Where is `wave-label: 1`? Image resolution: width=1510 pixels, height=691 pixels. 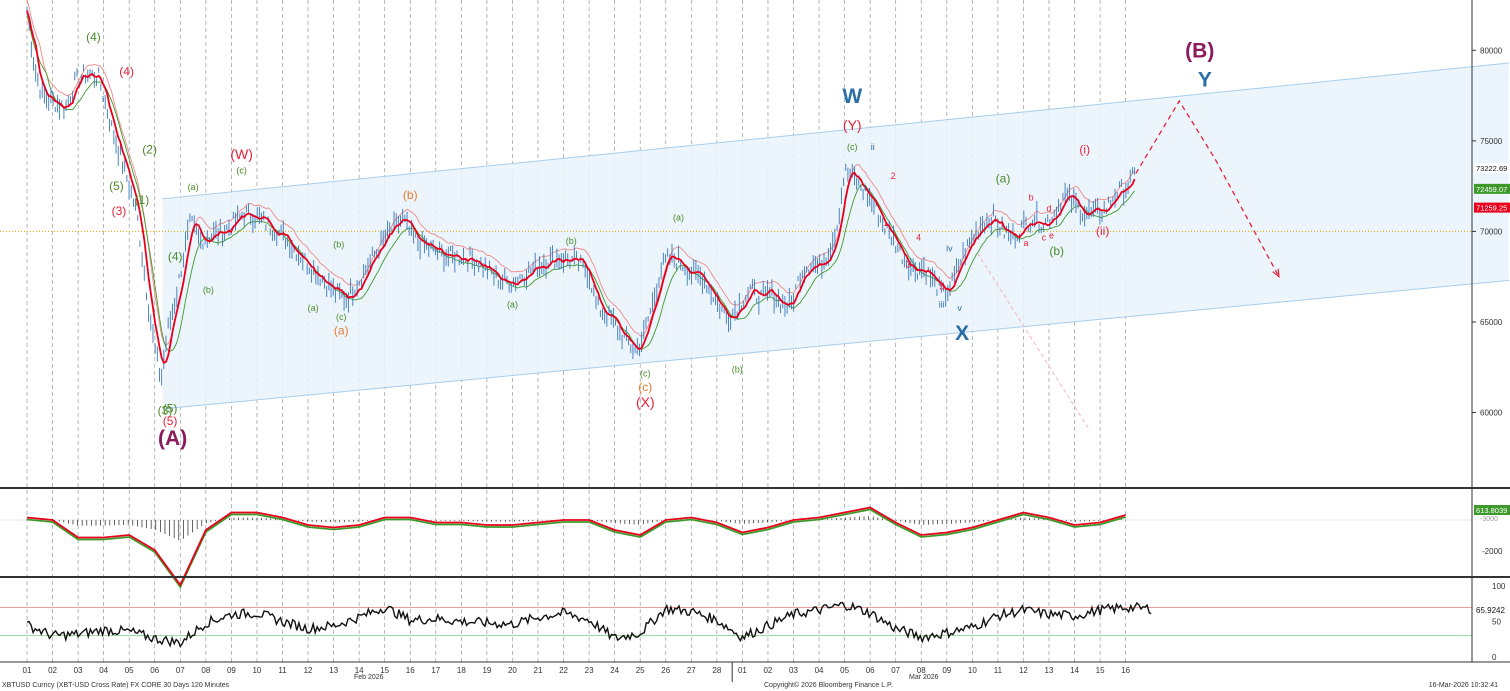 wave-label: 1 is located at coordinates (885, 223).